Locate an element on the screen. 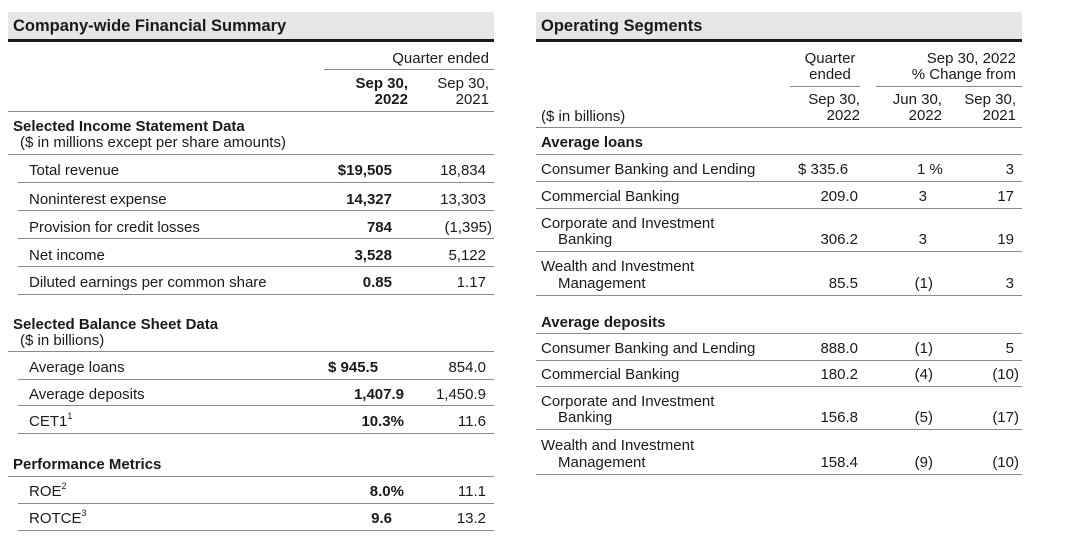 This screenshot has height=543, width=1074. deposits-row-label: Corporate and Investment is located at coordinates (628, 401).